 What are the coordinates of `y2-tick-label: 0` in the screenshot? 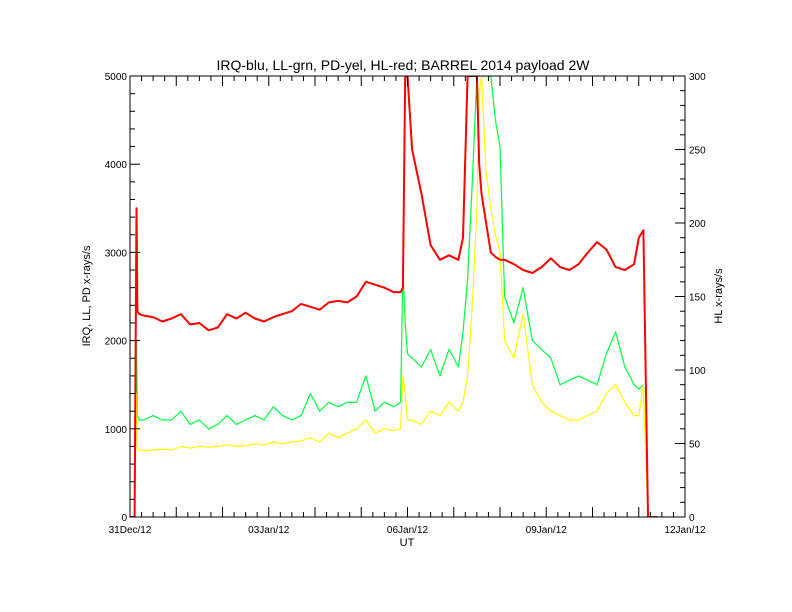 It's located at (692, 518).